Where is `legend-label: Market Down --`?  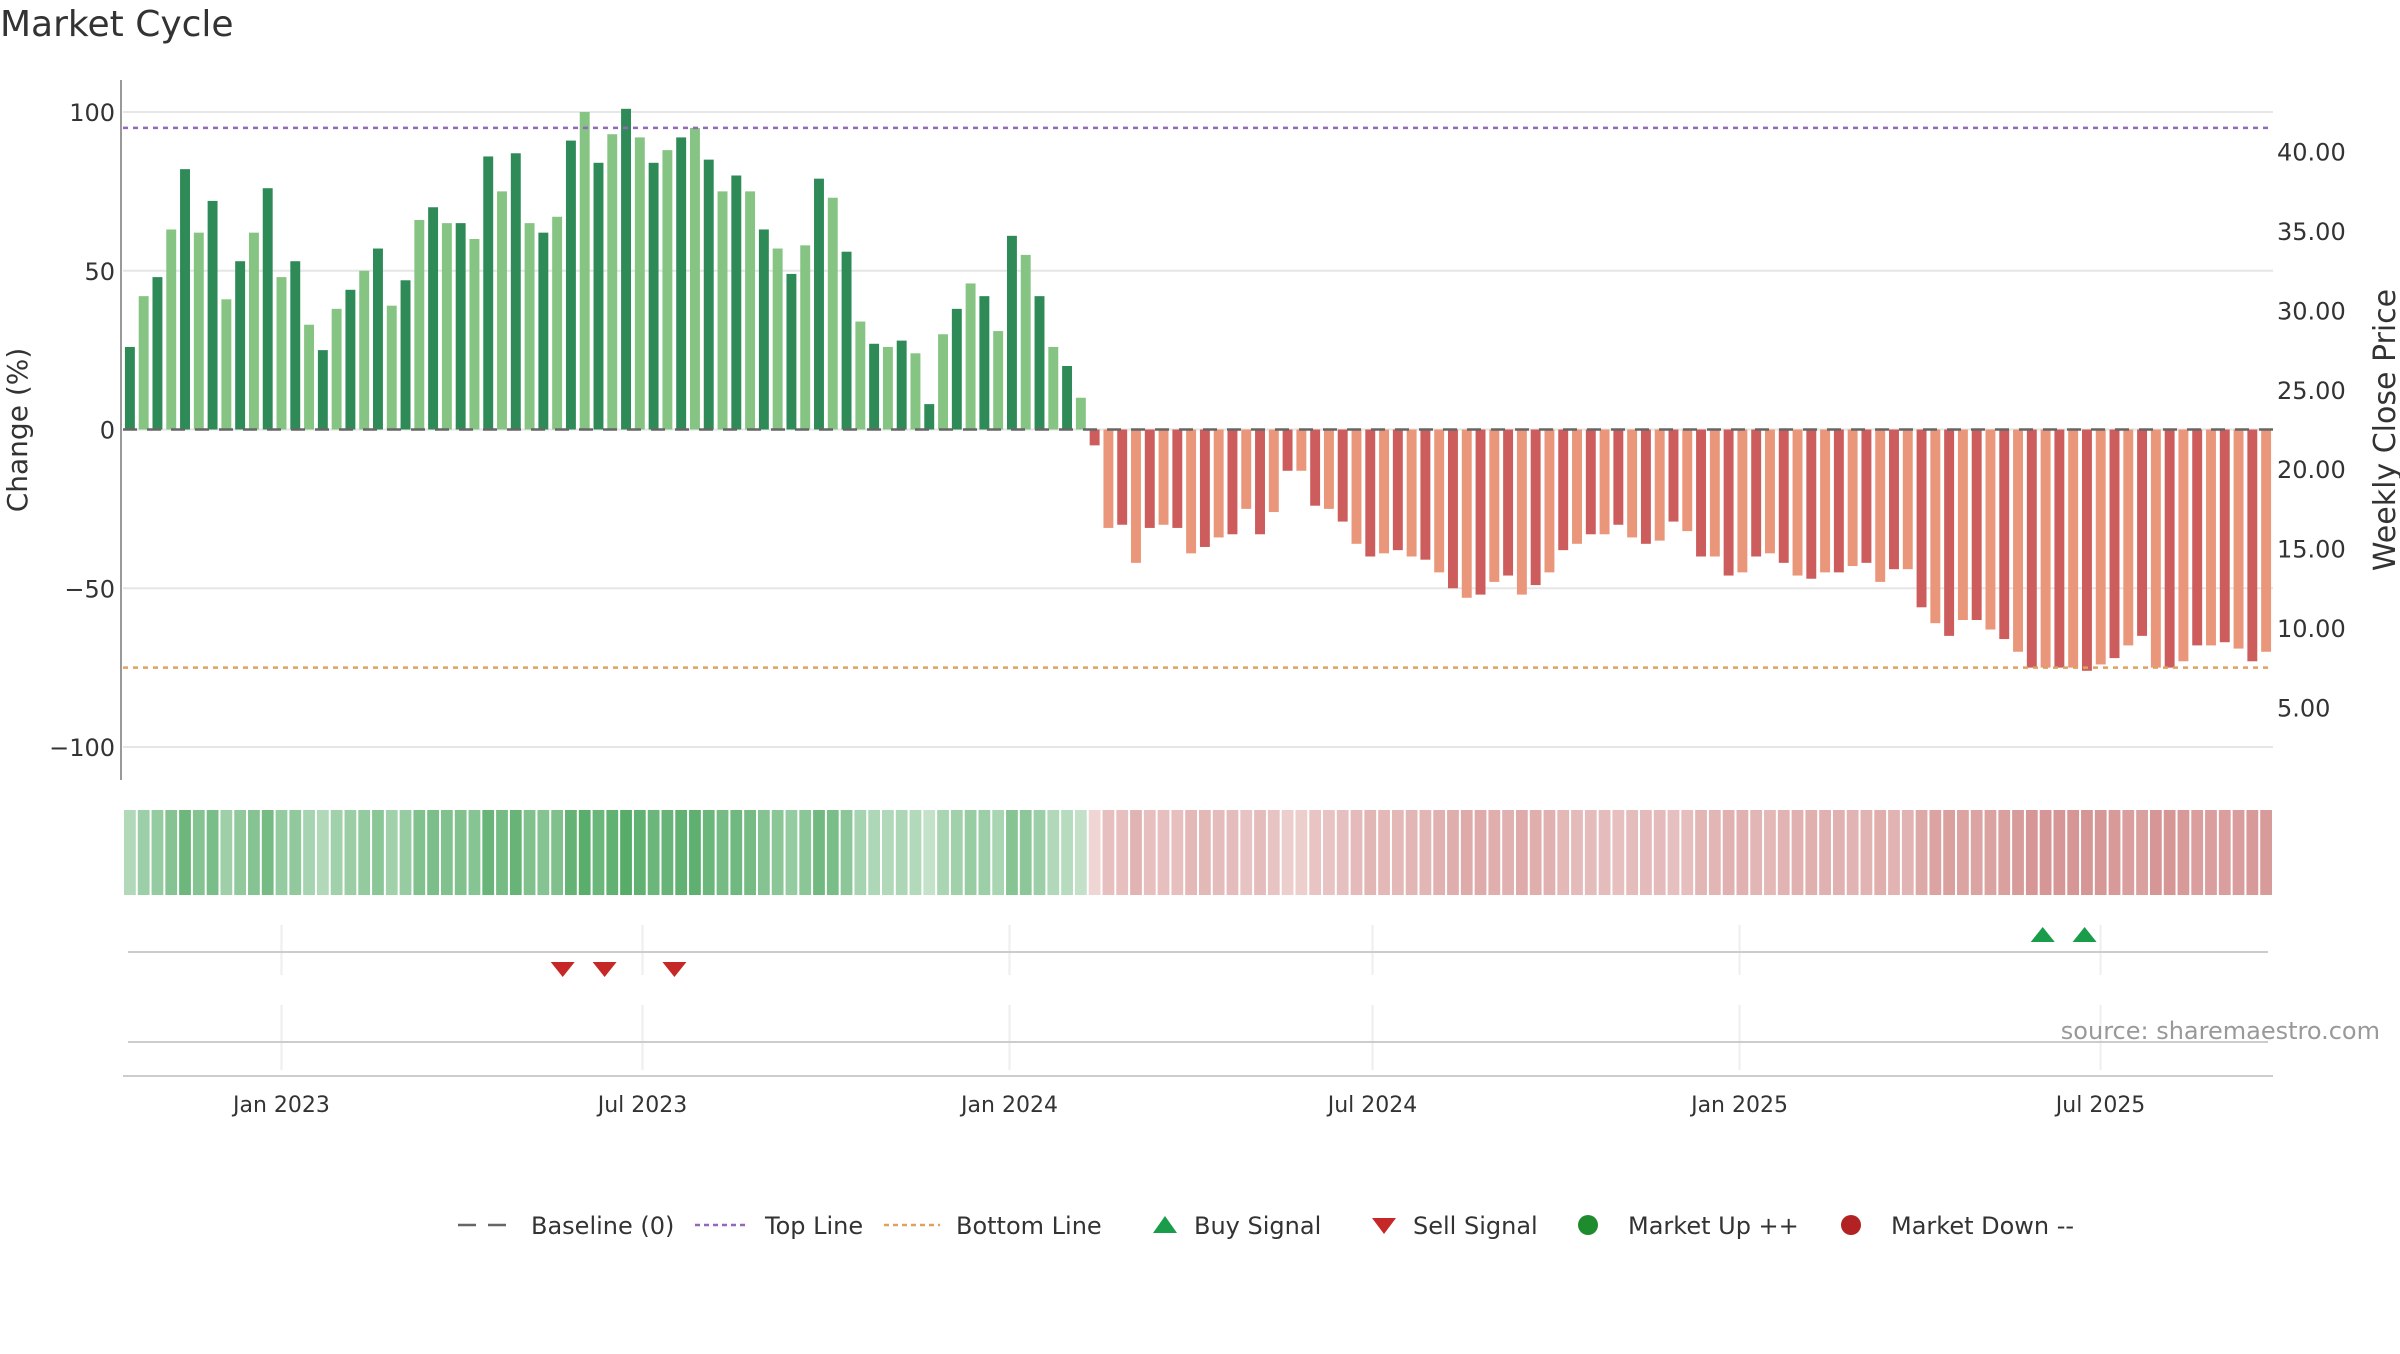 legend-label: Market Down -- is located at coordinates (1982, 1226).